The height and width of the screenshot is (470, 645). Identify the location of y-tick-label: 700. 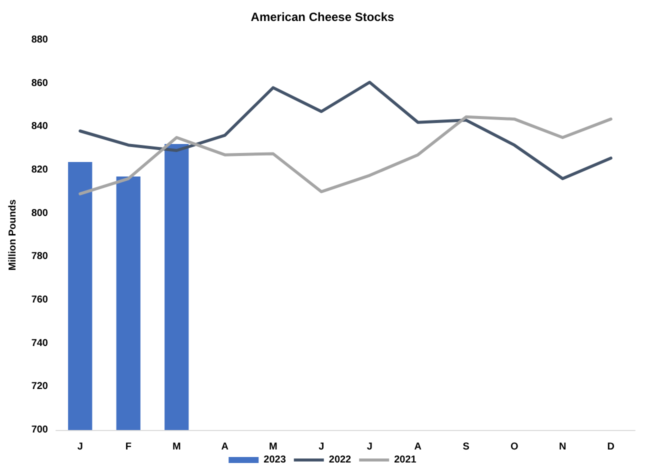
(39, 430).